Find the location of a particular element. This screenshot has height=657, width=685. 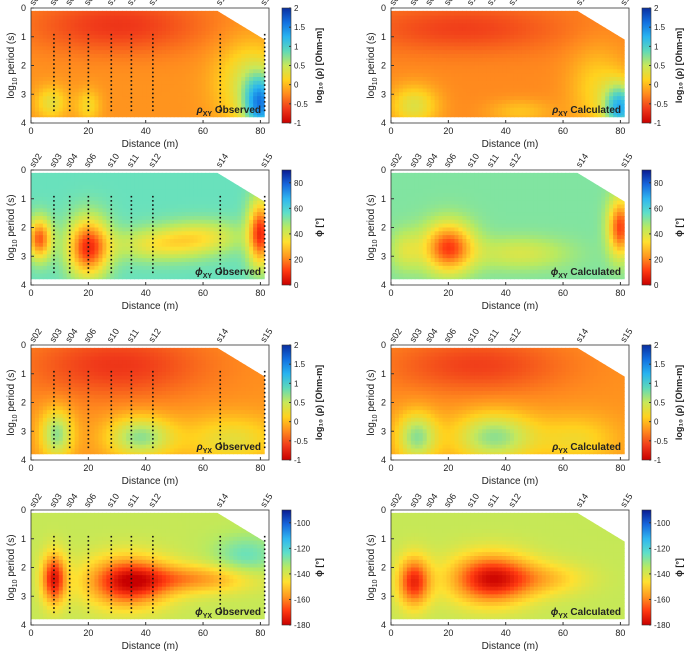

y-tick-label: 3 is located at coordinates (23, 94).